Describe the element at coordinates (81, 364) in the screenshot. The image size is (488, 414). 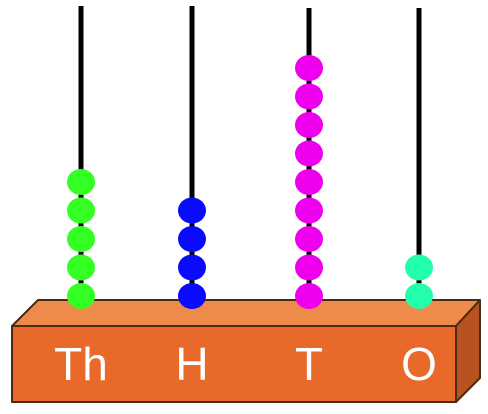
I see `label-th: Th` at that location.